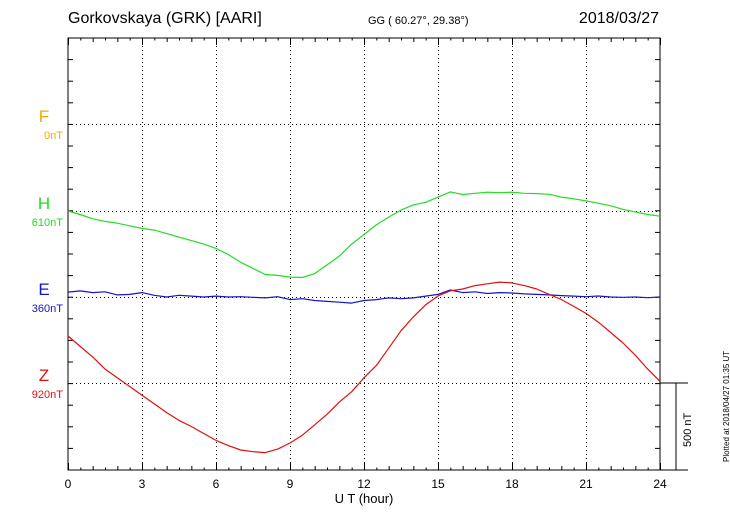  I want to click on station-title: Gorkovskaya (GRK) [AARI], so click(165, 18).